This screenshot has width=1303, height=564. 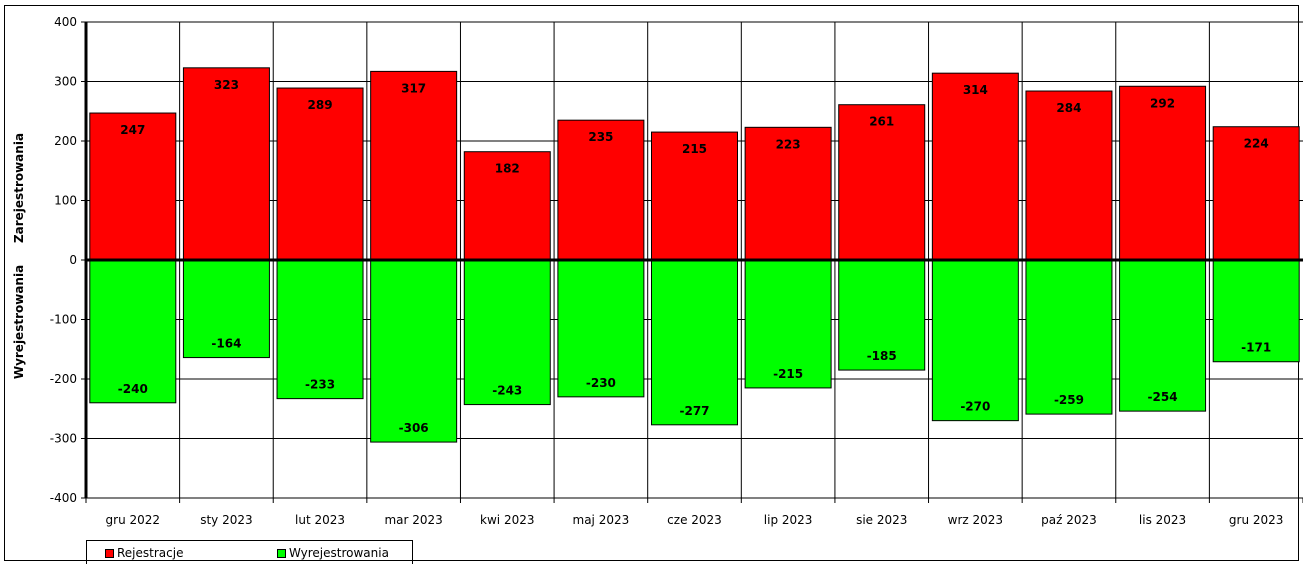 I want to click on y-tick-label: -100, so click(x=63, y=320).